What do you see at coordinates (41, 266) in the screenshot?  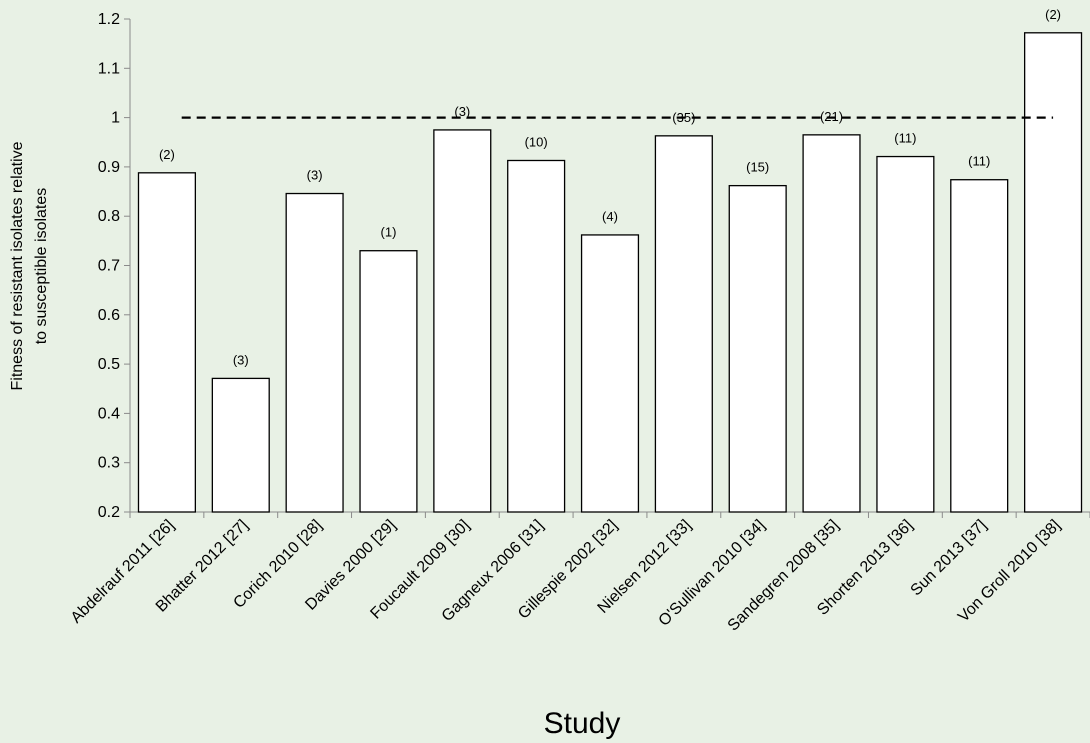 I see `y-axis-title-line-2: to susceptible isolates` at bounding box center [41, 266].